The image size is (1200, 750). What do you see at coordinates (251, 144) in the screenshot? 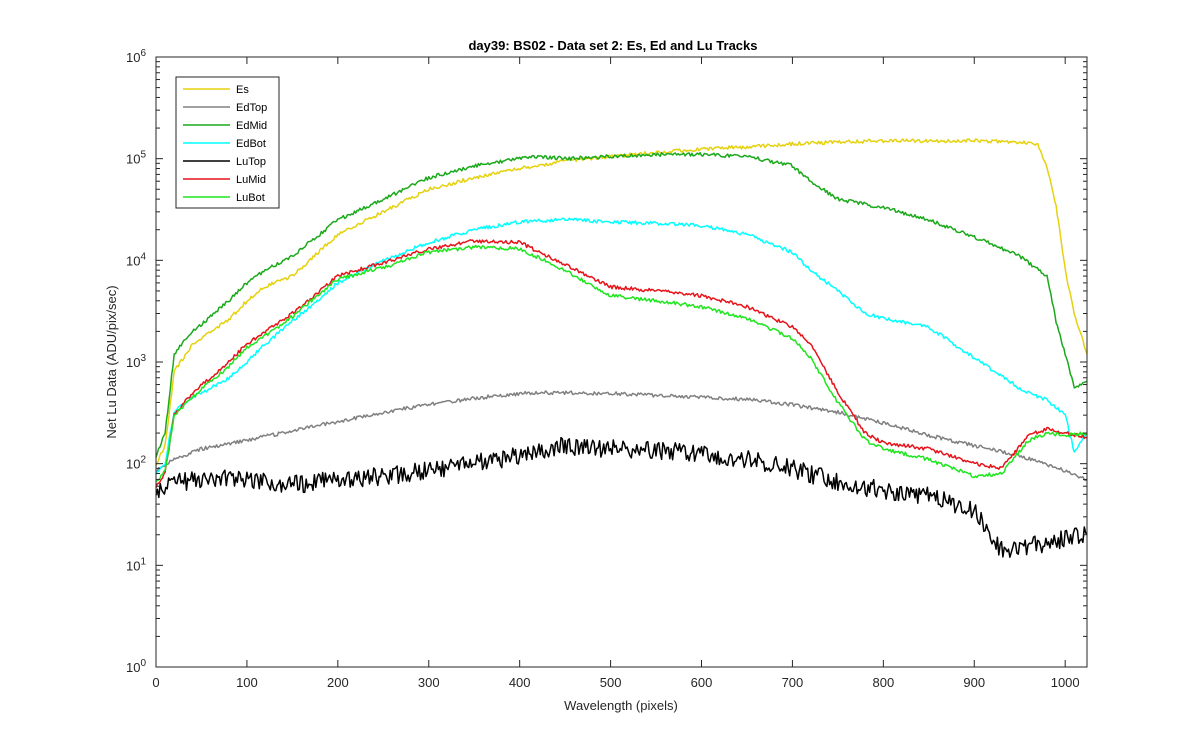
I see `legend-label-edbot: EdBot` at bounding box center [251, 144].